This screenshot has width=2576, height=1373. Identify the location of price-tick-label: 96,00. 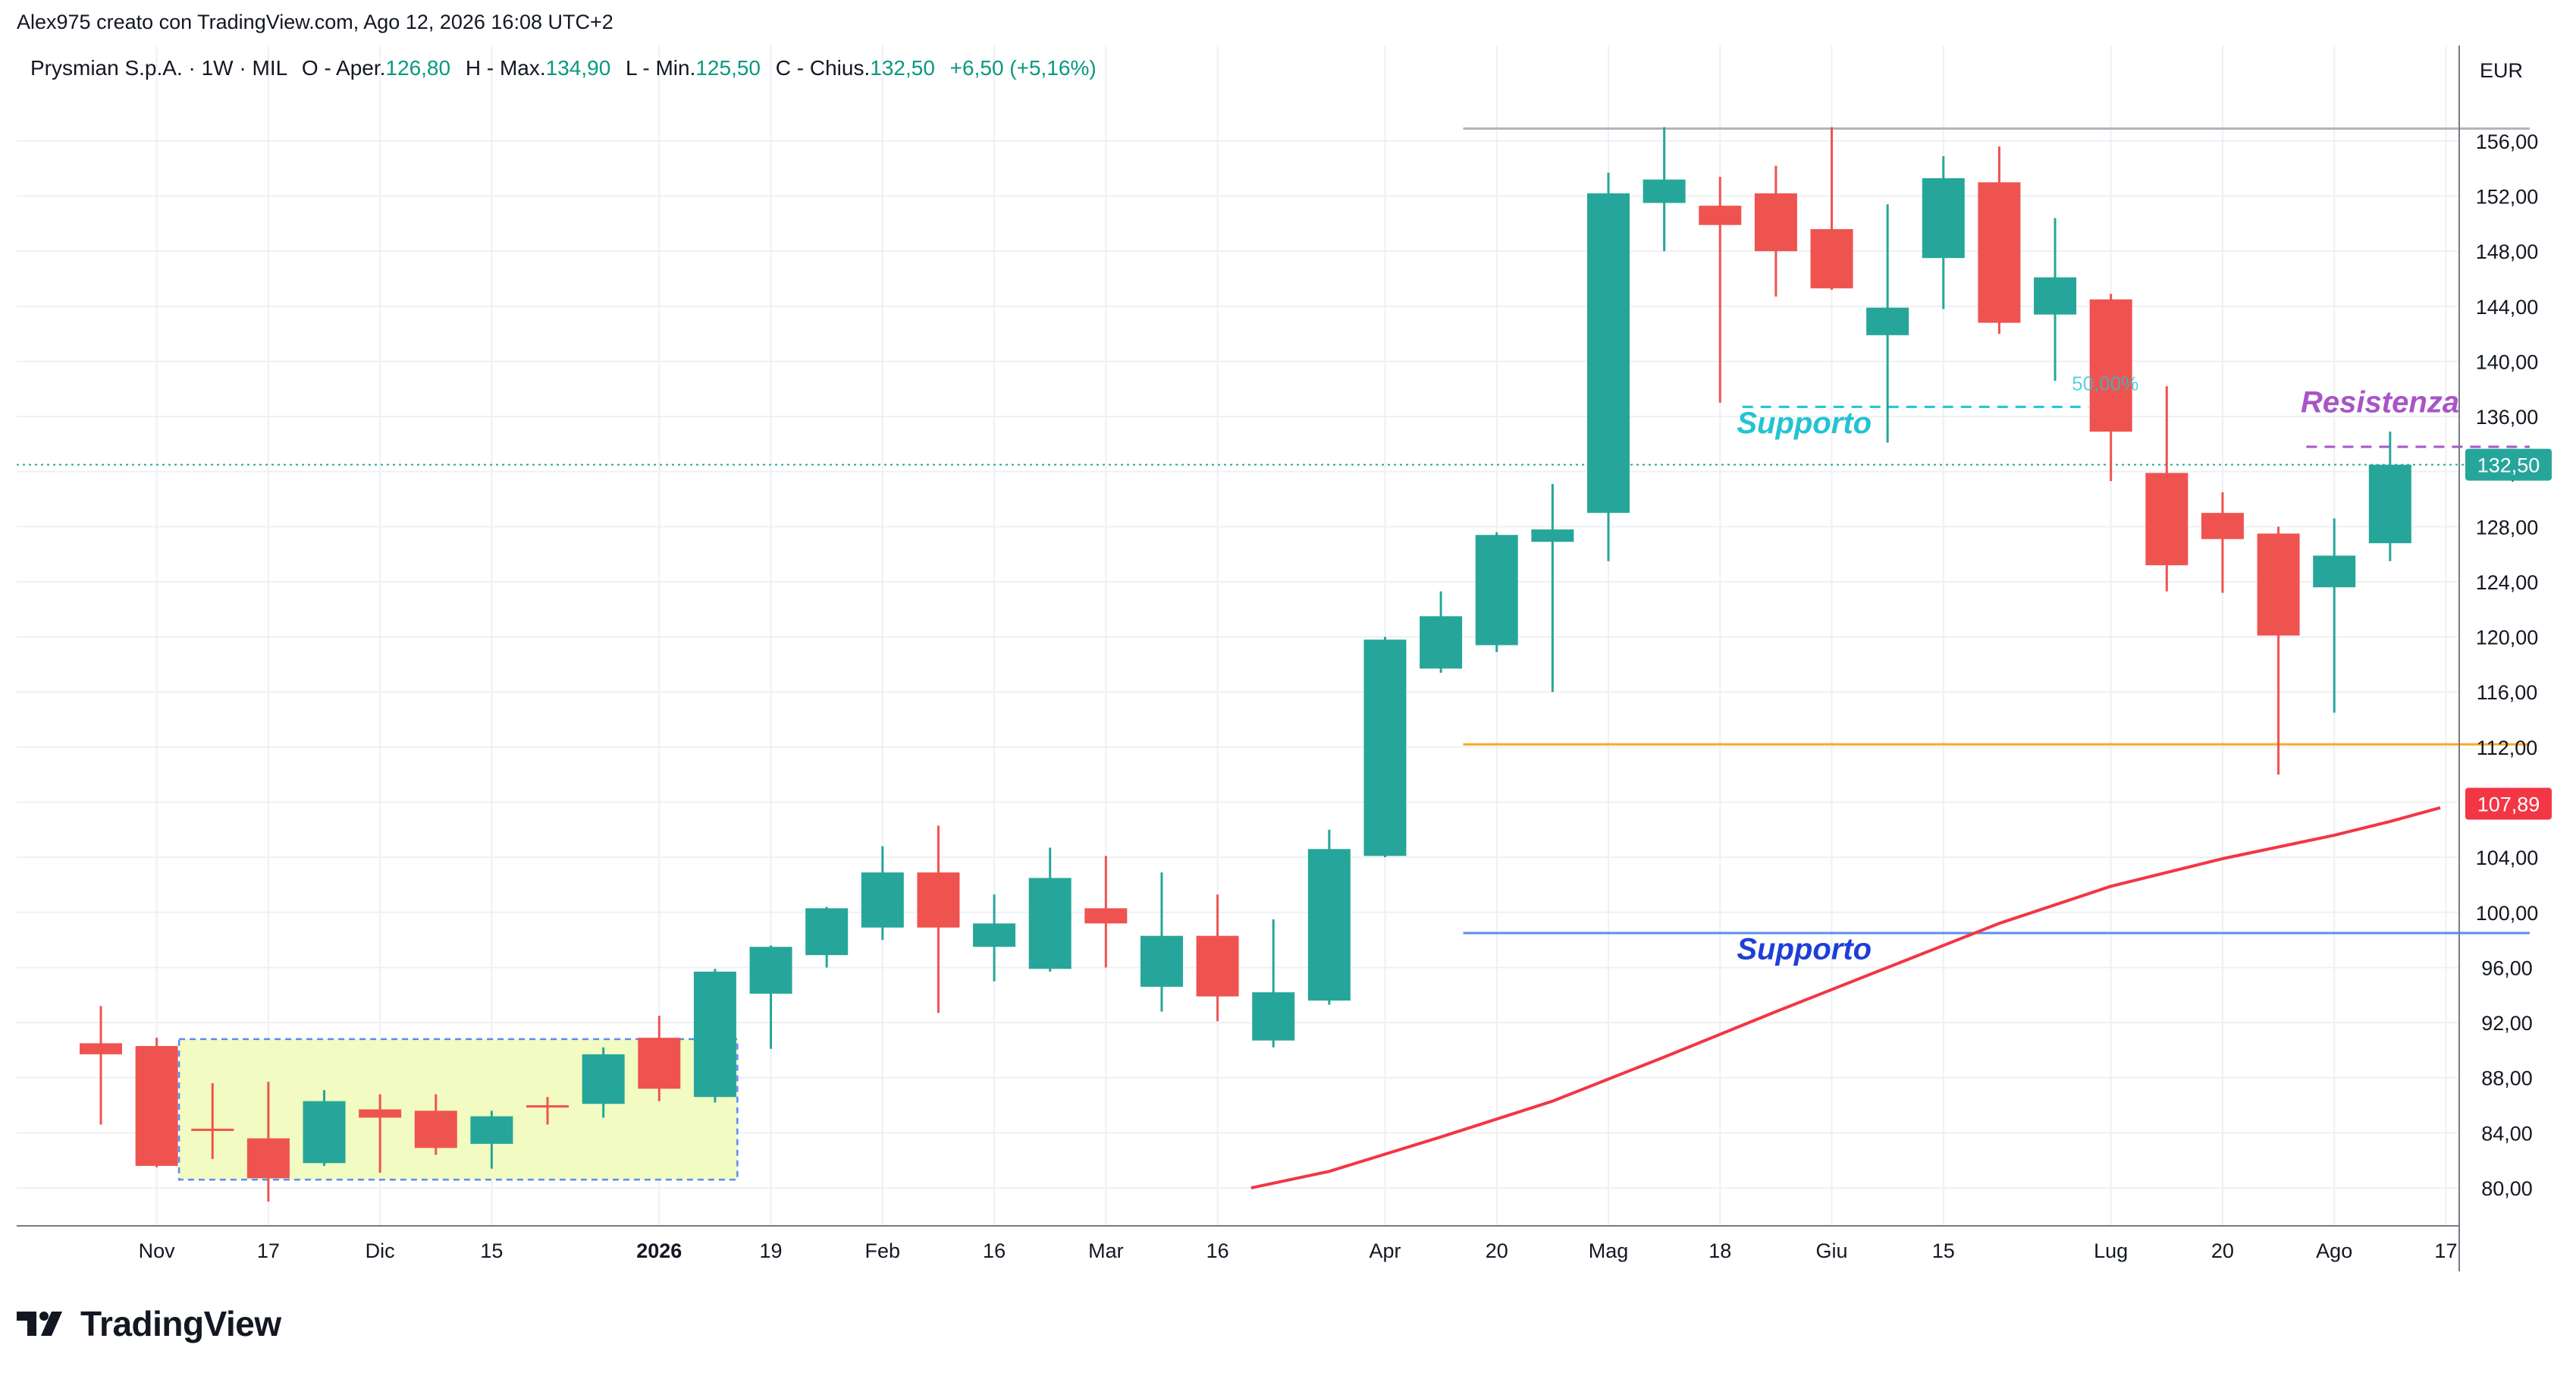
(2507, 968).